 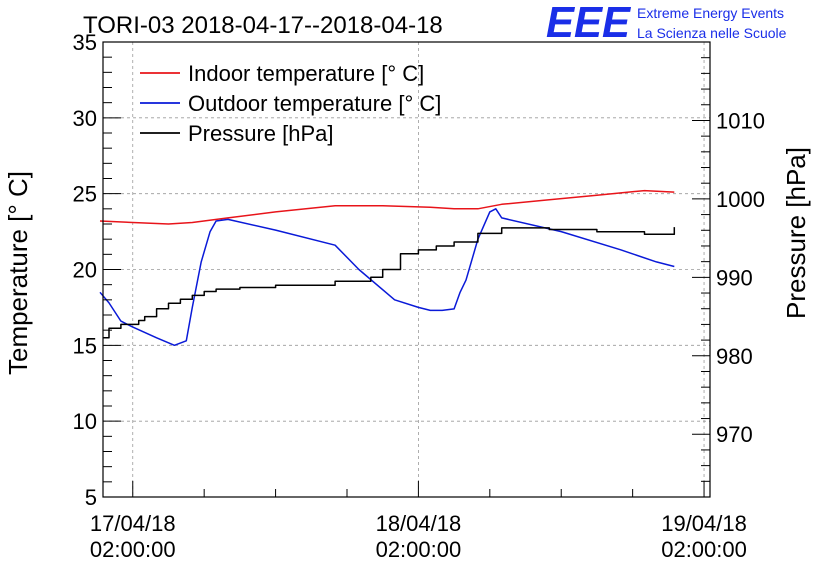 What do you see at coordinates (85, 118) in the screenshot?
I see `y-tick-label: 30` at bounding box center [85, 118].